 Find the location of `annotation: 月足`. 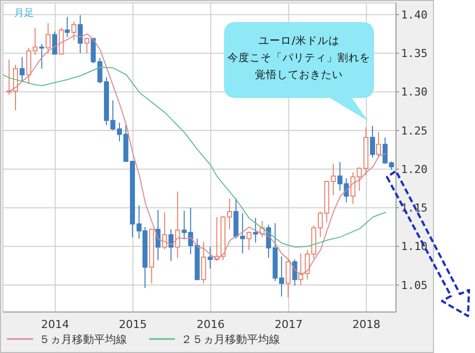

annotation: 月足 is located at coordinates (24, 13).